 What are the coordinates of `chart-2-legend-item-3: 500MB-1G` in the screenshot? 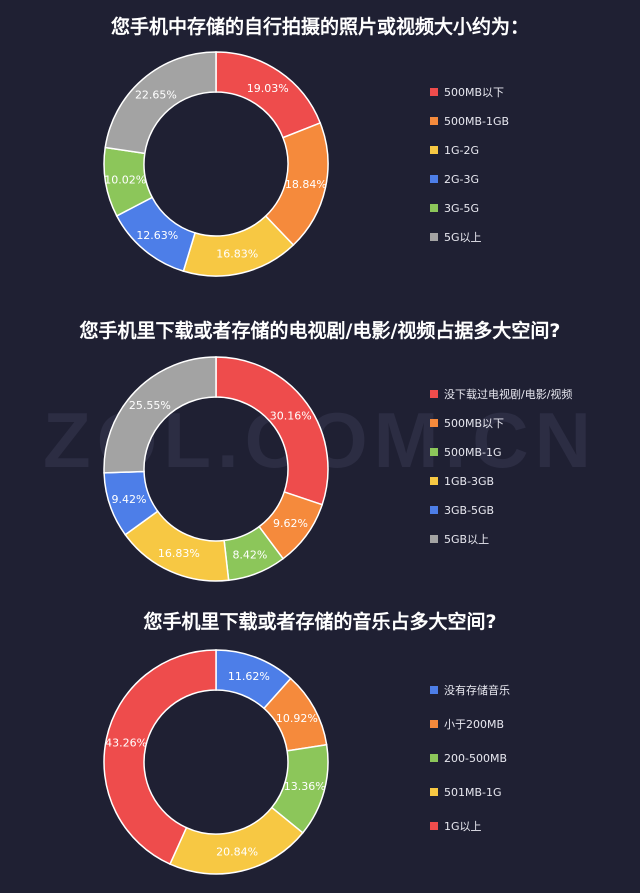 It's located at (466, 452).